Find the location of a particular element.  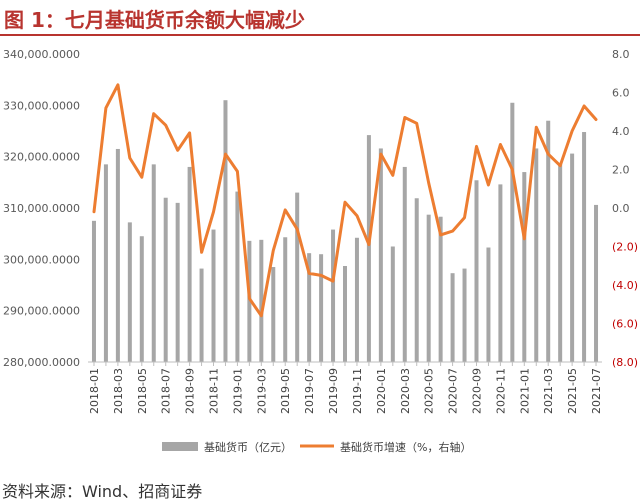

source-note: 资料来源：Wind、招商证券 is located at coordinates (102, 491).